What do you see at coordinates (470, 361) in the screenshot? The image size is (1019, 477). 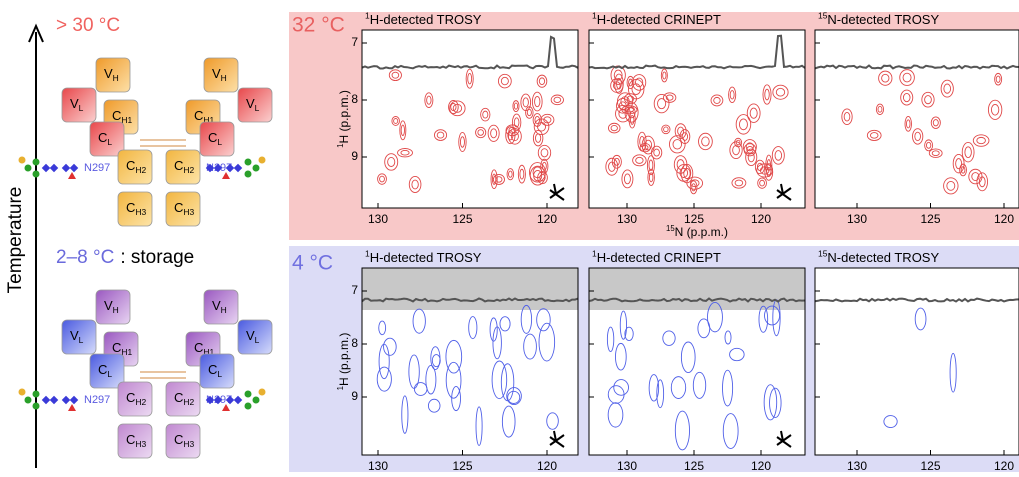 I see `panel-frame` at bounding box center [470, 361].